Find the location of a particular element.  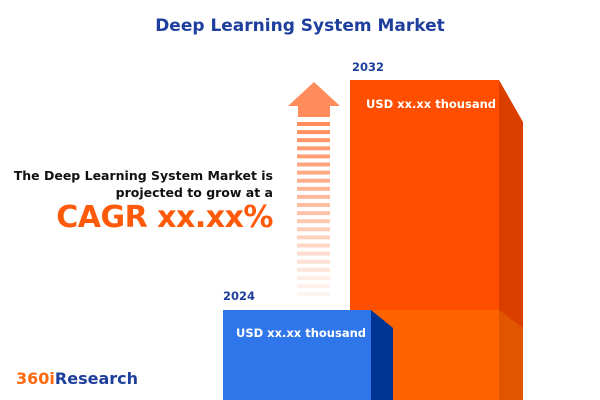

cagr-label: CAGR xx.xx% is located at coordinates (164, 217).